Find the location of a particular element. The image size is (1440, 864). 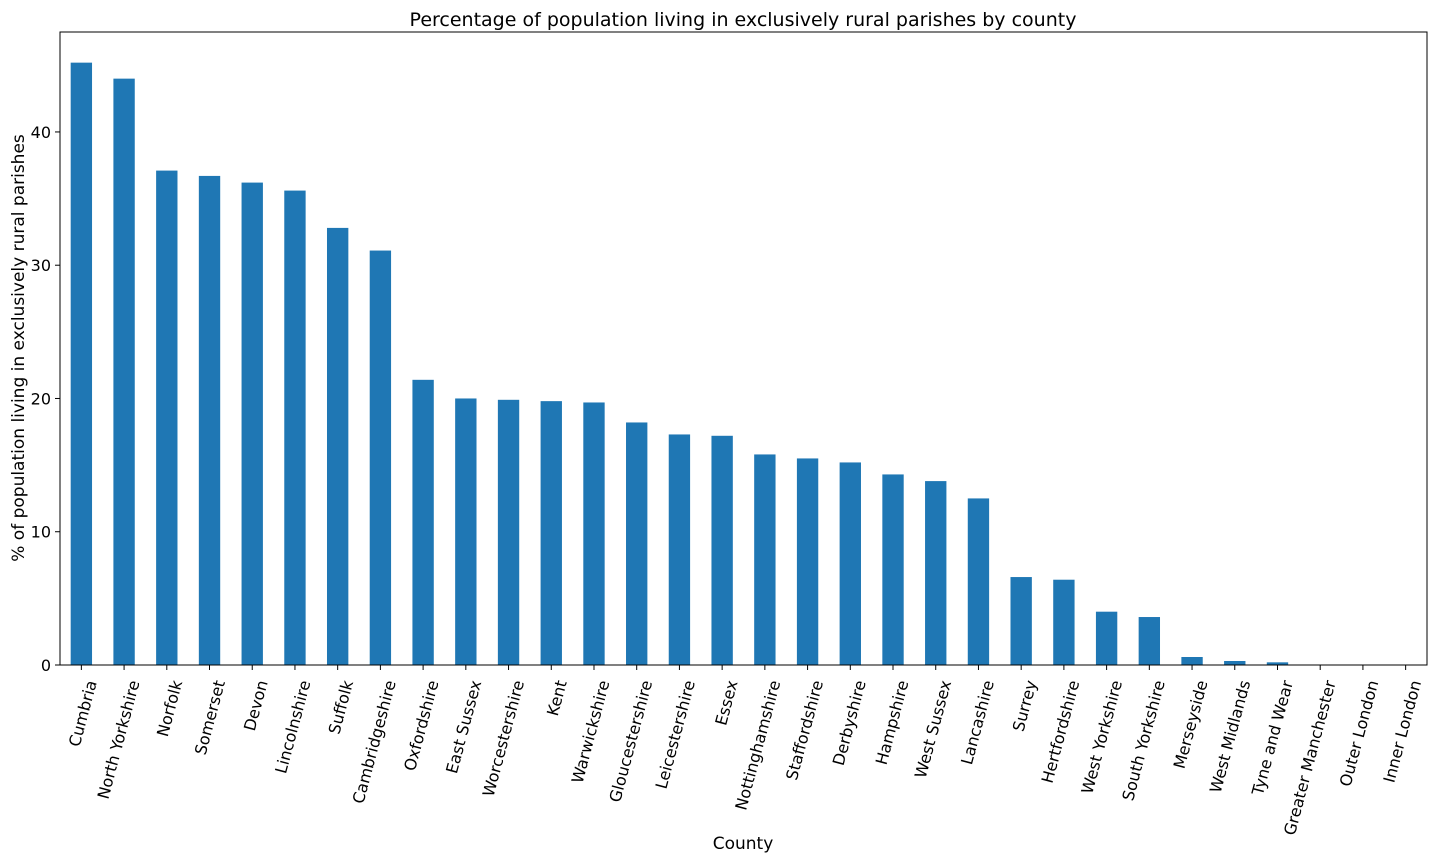

x-tick-label: Surrey is located at coordinates (1025, 705).